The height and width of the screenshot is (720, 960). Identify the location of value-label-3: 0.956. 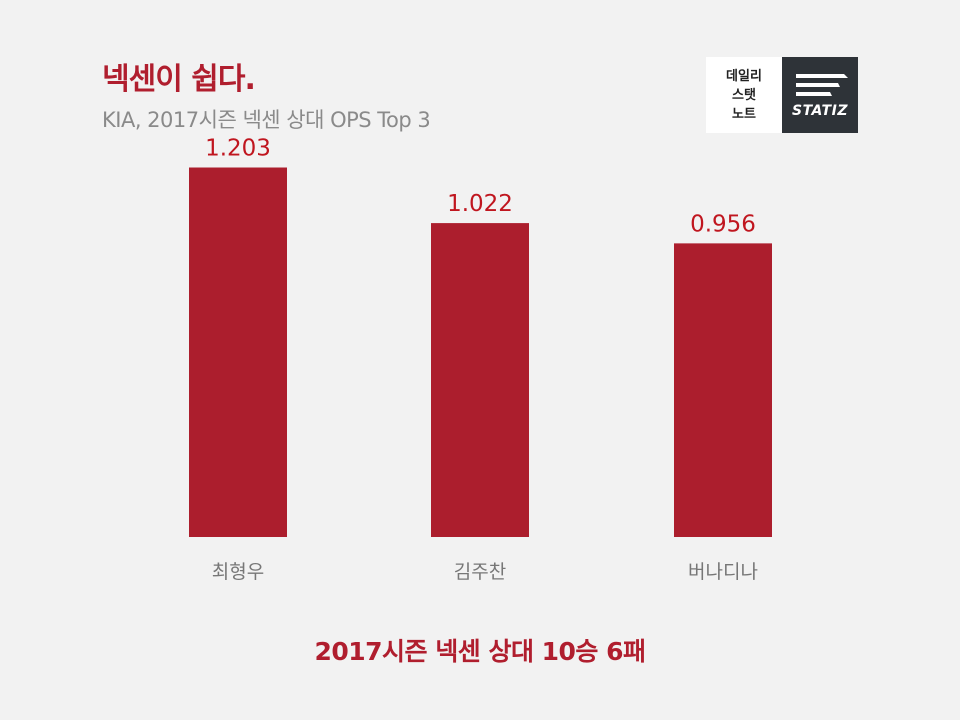
(723, 224).